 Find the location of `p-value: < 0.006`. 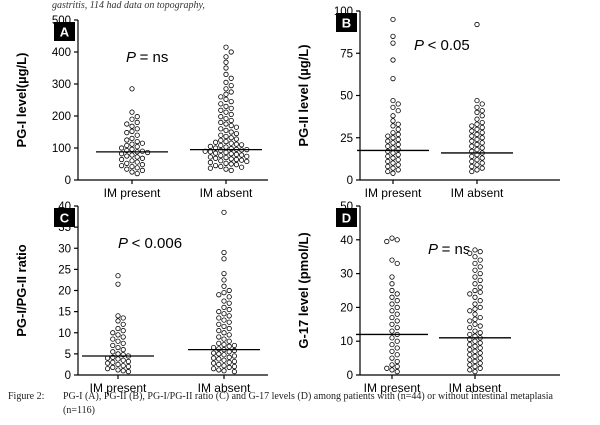

p-value: < 0.006 is located at coordinates (157, 243).